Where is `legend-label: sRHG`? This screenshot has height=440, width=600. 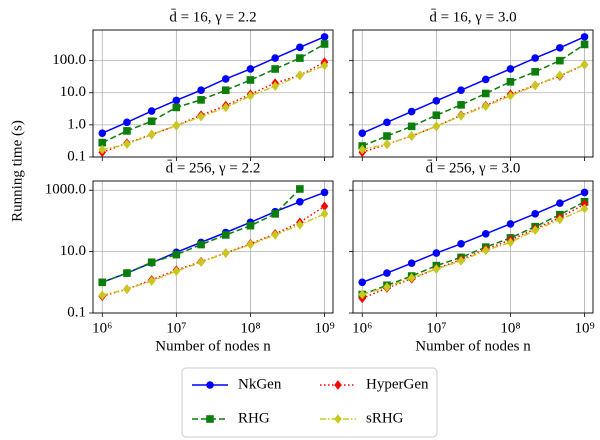 legend-label: sRHG is located at coordinates (385, 418).